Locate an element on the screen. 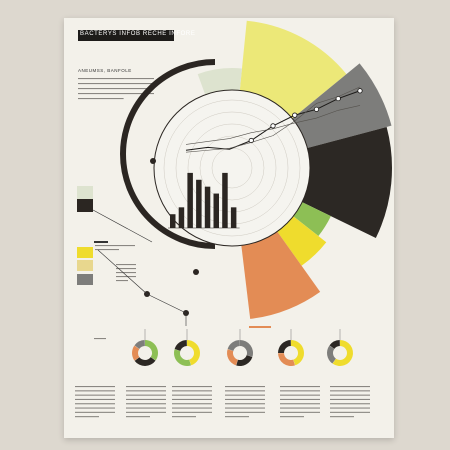 This screenshot has width=450, height=450. guide-circle is located at coordinates (232, 168).